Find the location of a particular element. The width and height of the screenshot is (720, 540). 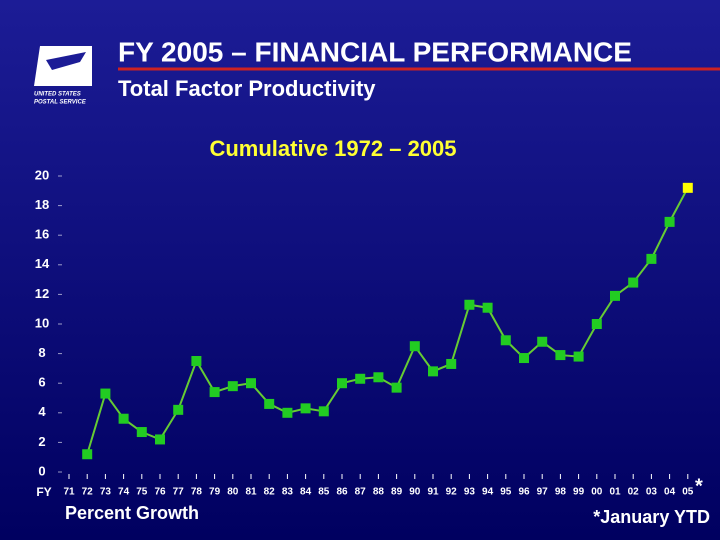

x-tick-label: 74 is located at coordinates (124, 492).